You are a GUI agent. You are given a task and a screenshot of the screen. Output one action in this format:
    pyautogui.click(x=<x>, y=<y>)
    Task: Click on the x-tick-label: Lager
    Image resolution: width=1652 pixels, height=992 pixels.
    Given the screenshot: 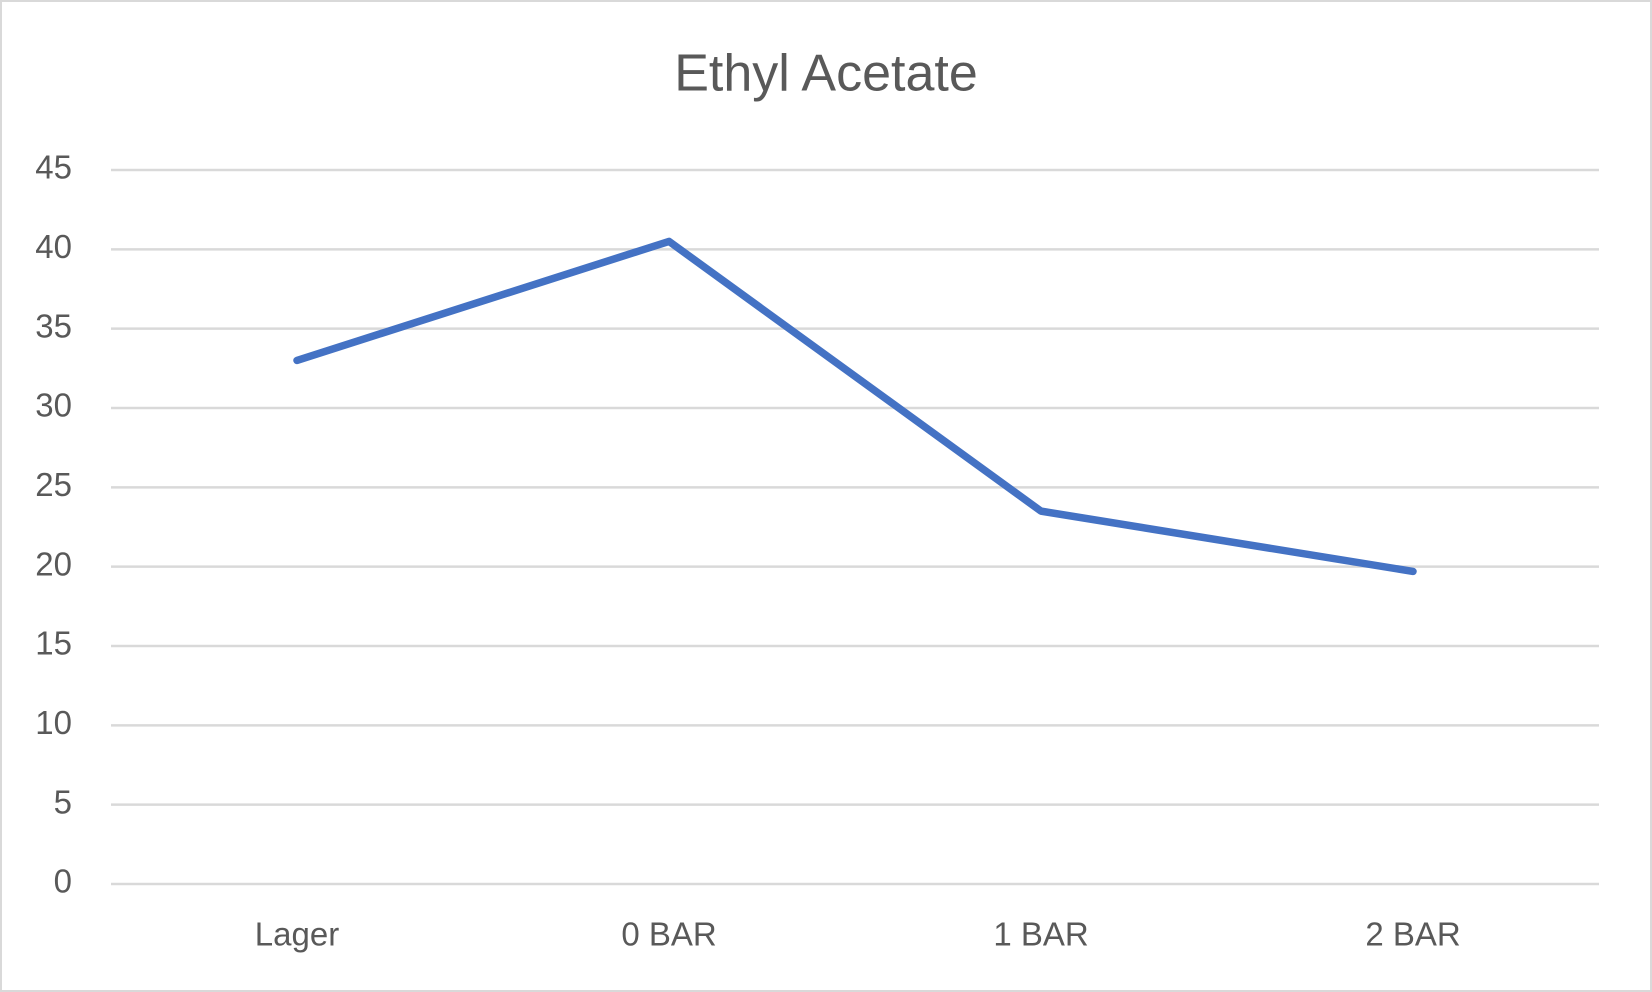 What is the action you would take?
    pyautogui.click(x=297, y=934)
    